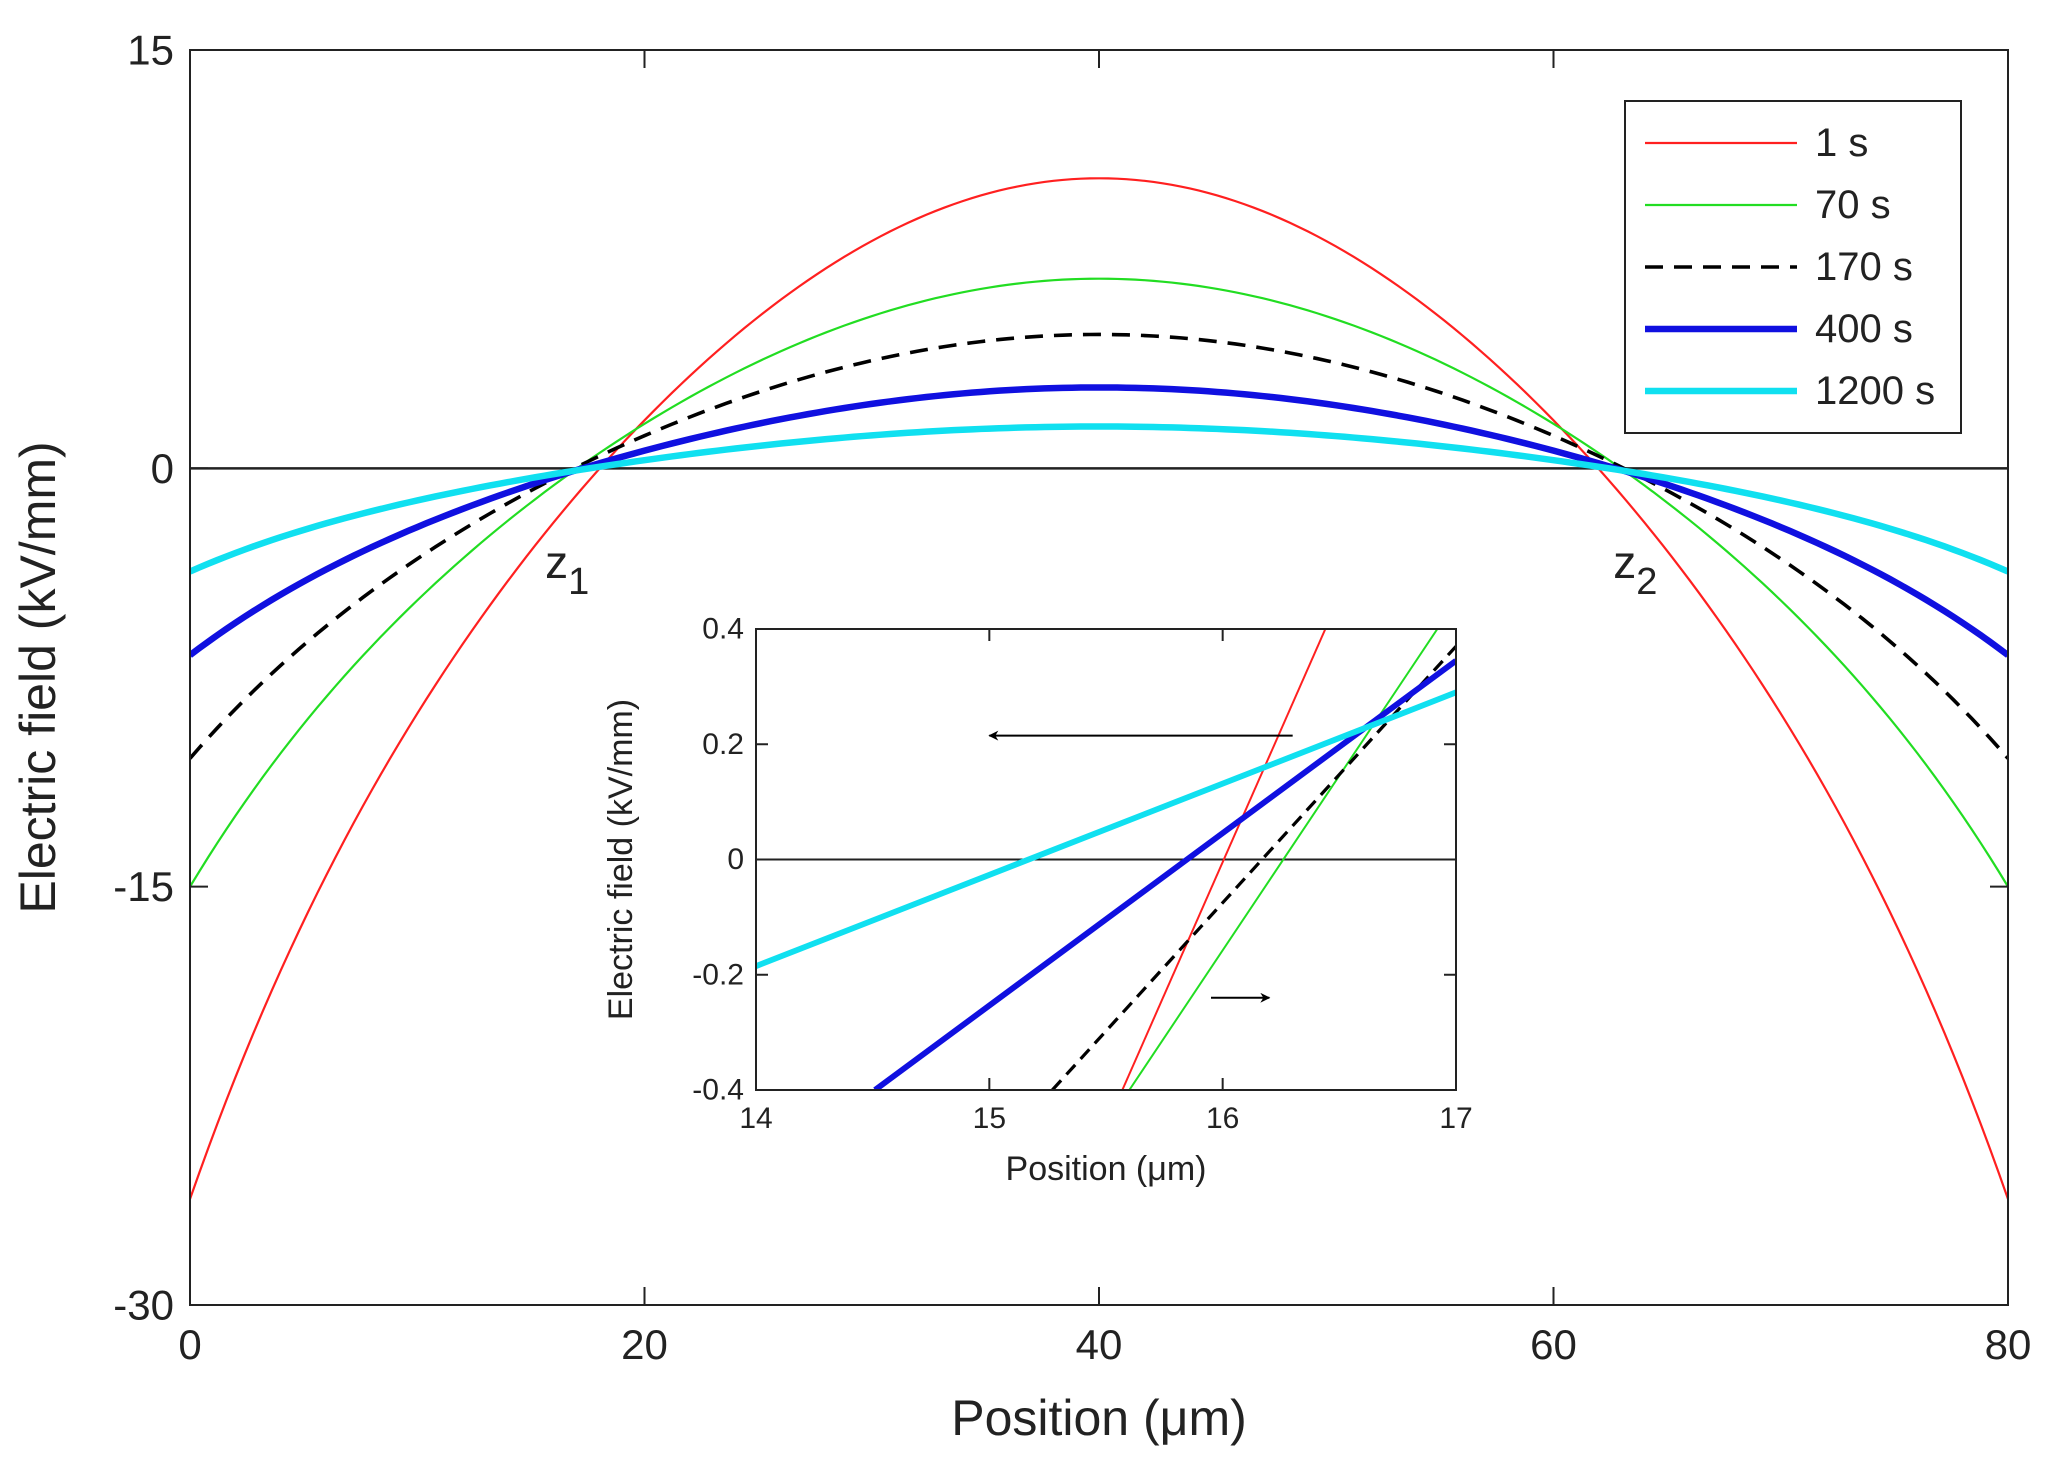  Describe the element at coordinates (718, 1090) in the screenshot. I see `inset-y-tick-label: -0.4` at that location.